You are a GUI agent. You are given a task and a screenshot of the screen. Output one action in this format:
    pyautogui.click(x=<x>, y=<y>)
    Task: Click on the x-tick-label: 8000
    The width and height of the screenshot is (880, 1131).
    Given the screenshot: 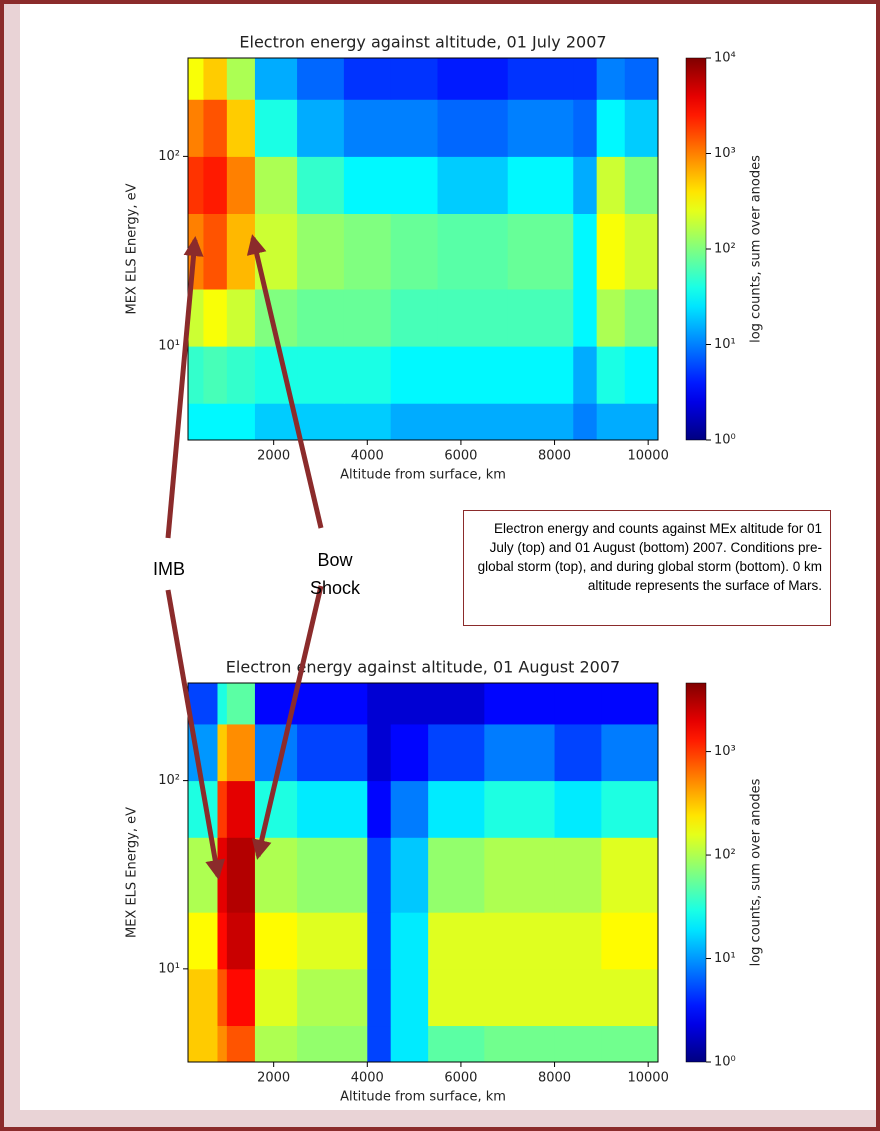 What is the action you would take?
    pyautogui.click(x=554, y=456)
    